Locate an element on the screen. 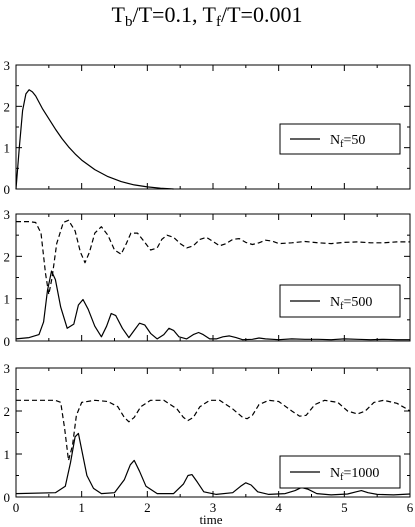 This screenshot has width=415, height=527. legend-label-suffix: =50 is located at coordinates (354, 140).